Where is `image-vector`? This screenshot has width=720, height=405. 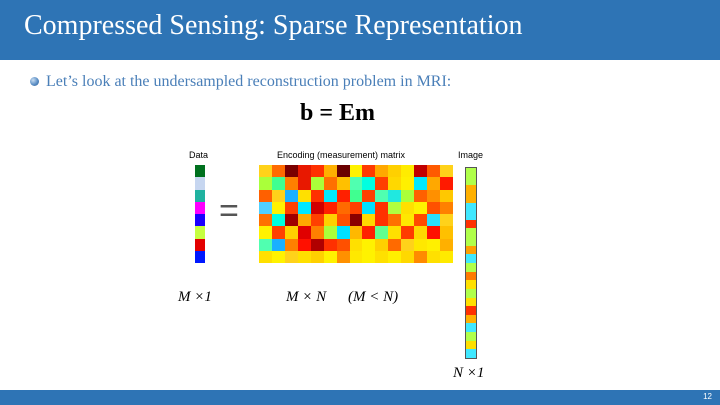
image-vector is located at coordinates (471, 263).